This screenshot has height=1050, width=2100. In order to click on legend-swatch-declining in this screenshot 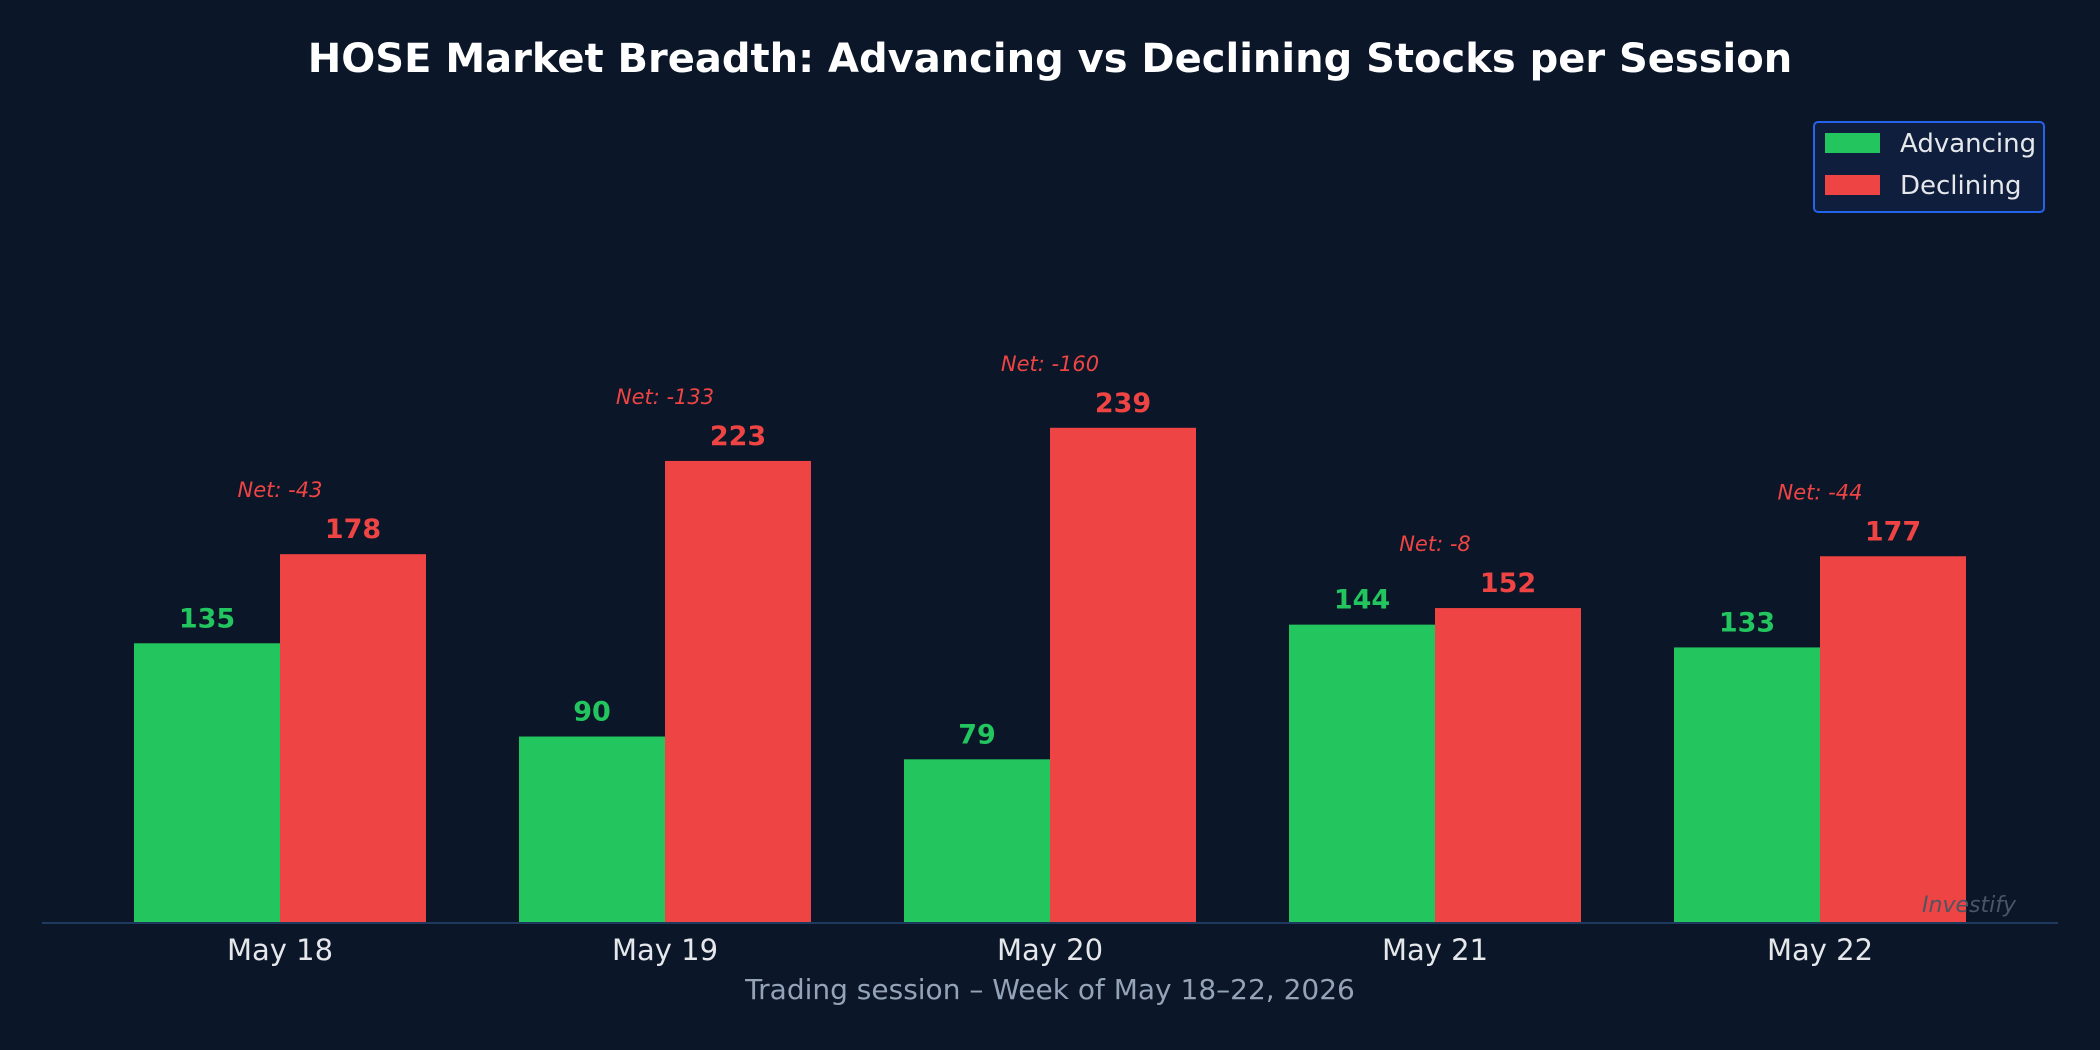, I will do `click(1852, 185)`.